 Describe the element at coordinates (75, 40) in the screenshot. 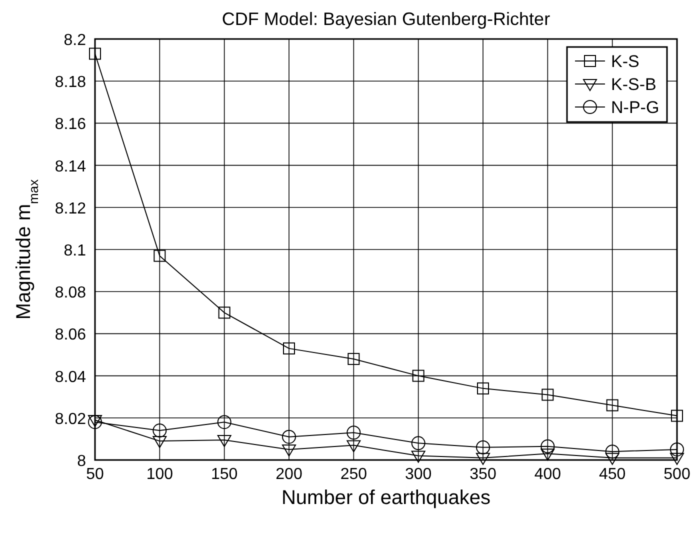

I see `y-tick-label: 8.2` at that location.